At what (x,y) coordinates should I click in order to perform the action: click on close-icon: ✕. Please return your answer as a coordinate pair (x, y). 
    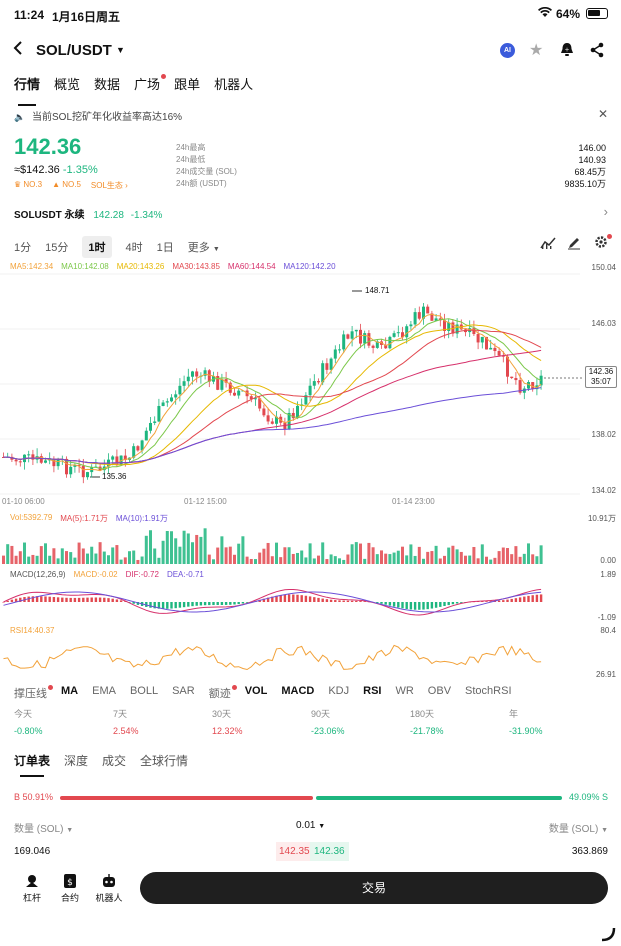
    Looking at the image, I should click on (602, 114).